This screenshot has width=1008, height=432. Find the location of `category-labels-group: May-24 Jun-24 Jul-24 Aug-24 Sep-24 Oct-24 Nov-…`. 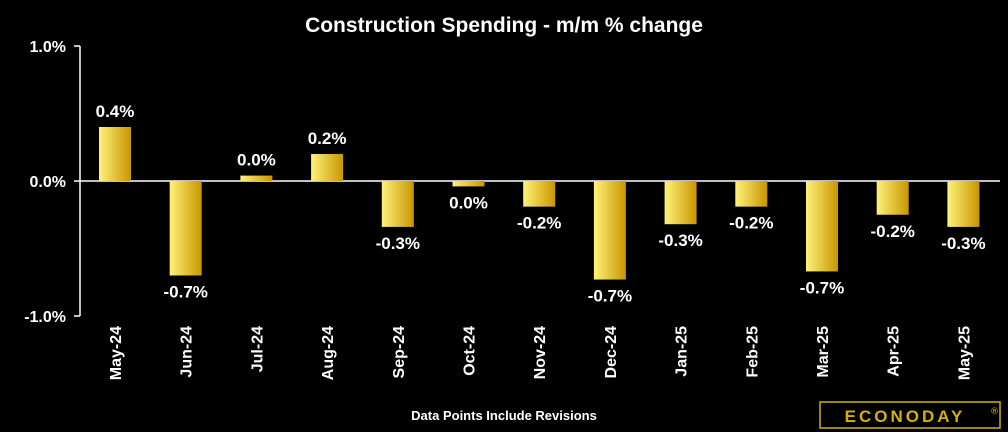

category-labels-group: May-24 Jun-24 Jul-24 Aug-24 Sep-24 Oct-24 Nov-… is located at coordinates (540, 353).